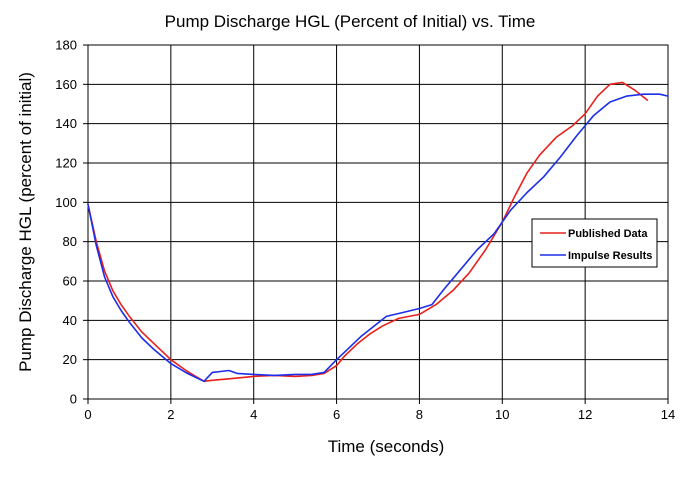 The height and width of the screenshot is (479, 700). I want to click on y-tick-label: 0, so click(73, 399).